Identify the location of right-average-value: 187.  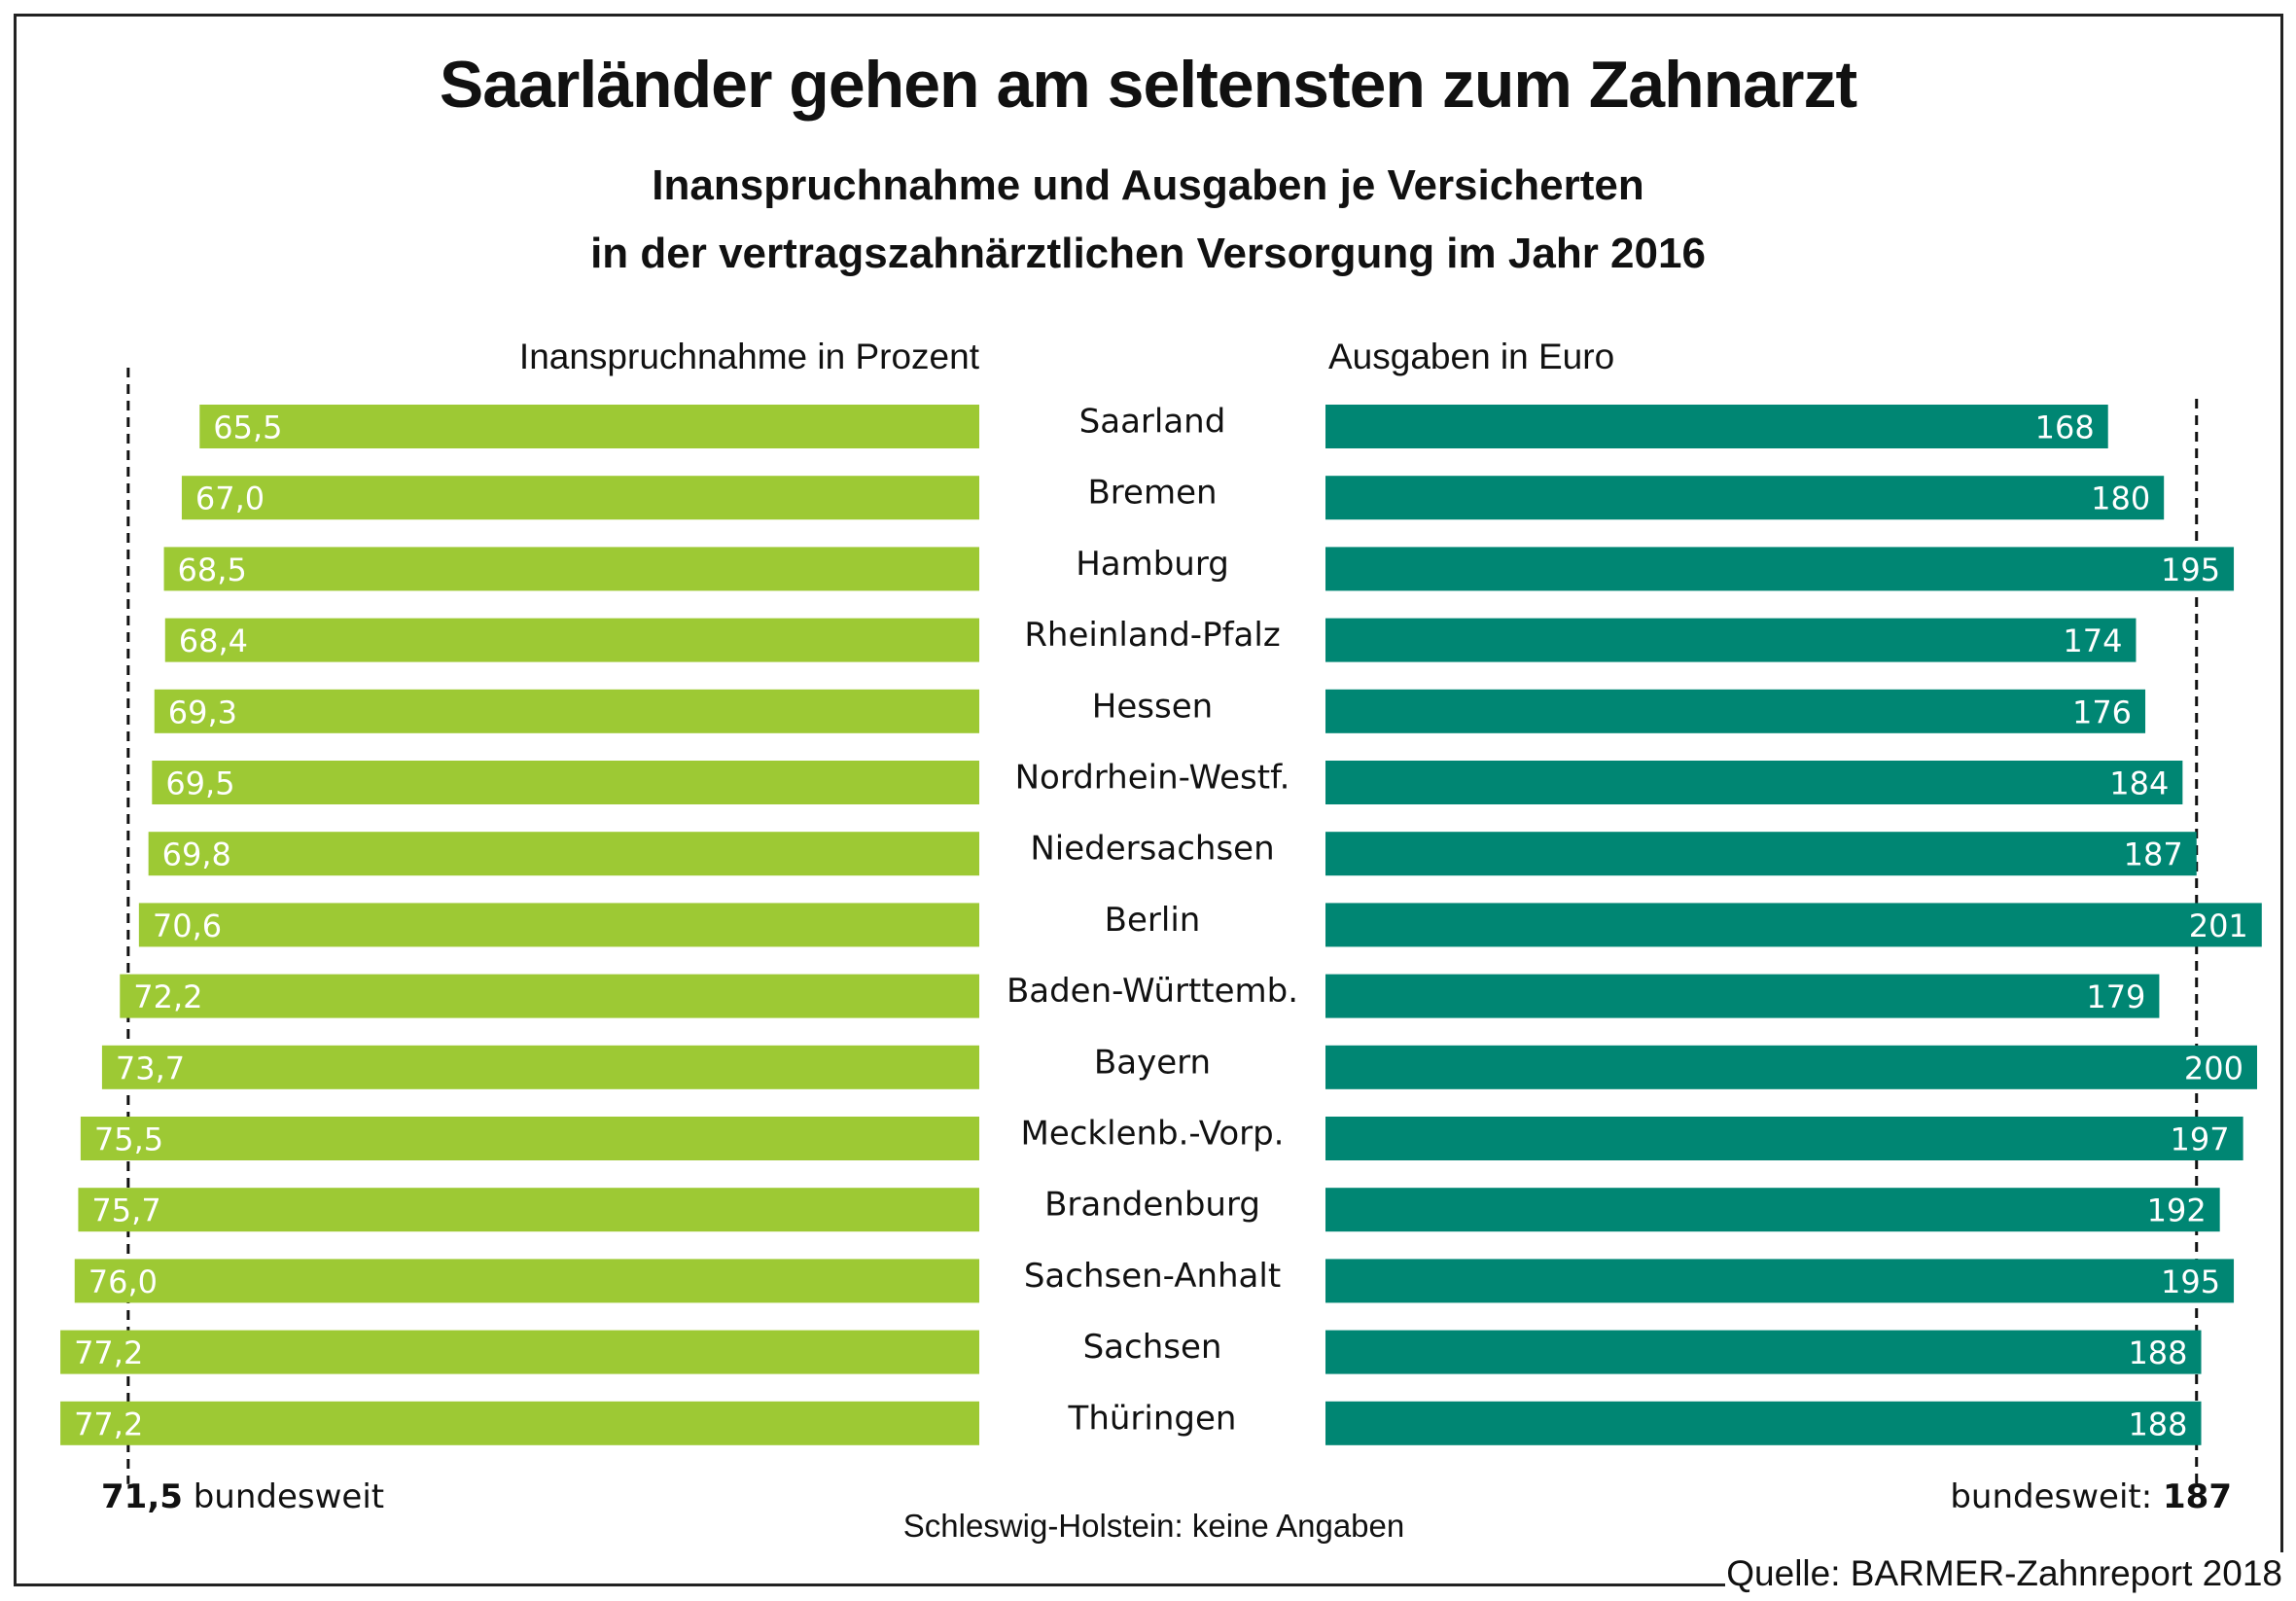
(2197, 1496).